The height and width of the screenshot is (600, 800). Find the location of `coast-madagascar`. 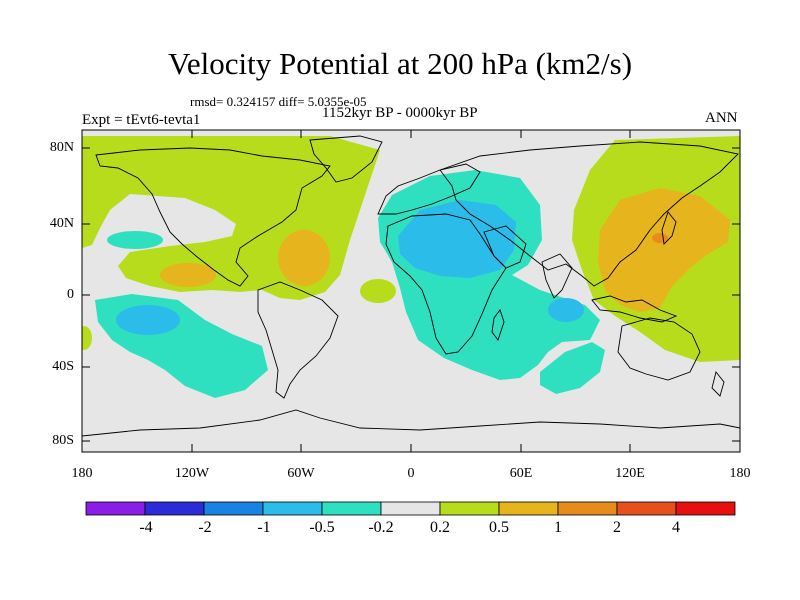

coast-madagascar is located at coordinates (498, 325).